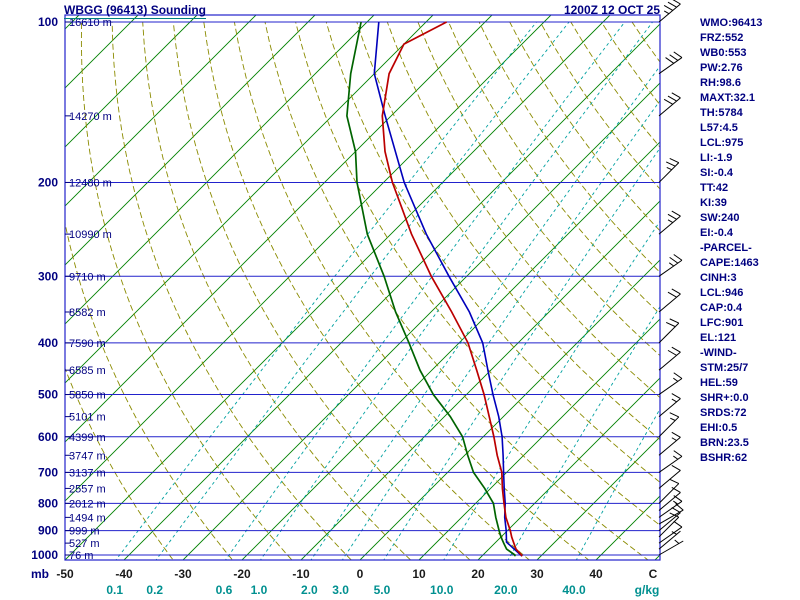 The width and height of the screenshot is (800, 600). What do you see at coordinates (48, 437) in the screenshot?
I see `svg-text: 600` at bounding box center [48, 437].